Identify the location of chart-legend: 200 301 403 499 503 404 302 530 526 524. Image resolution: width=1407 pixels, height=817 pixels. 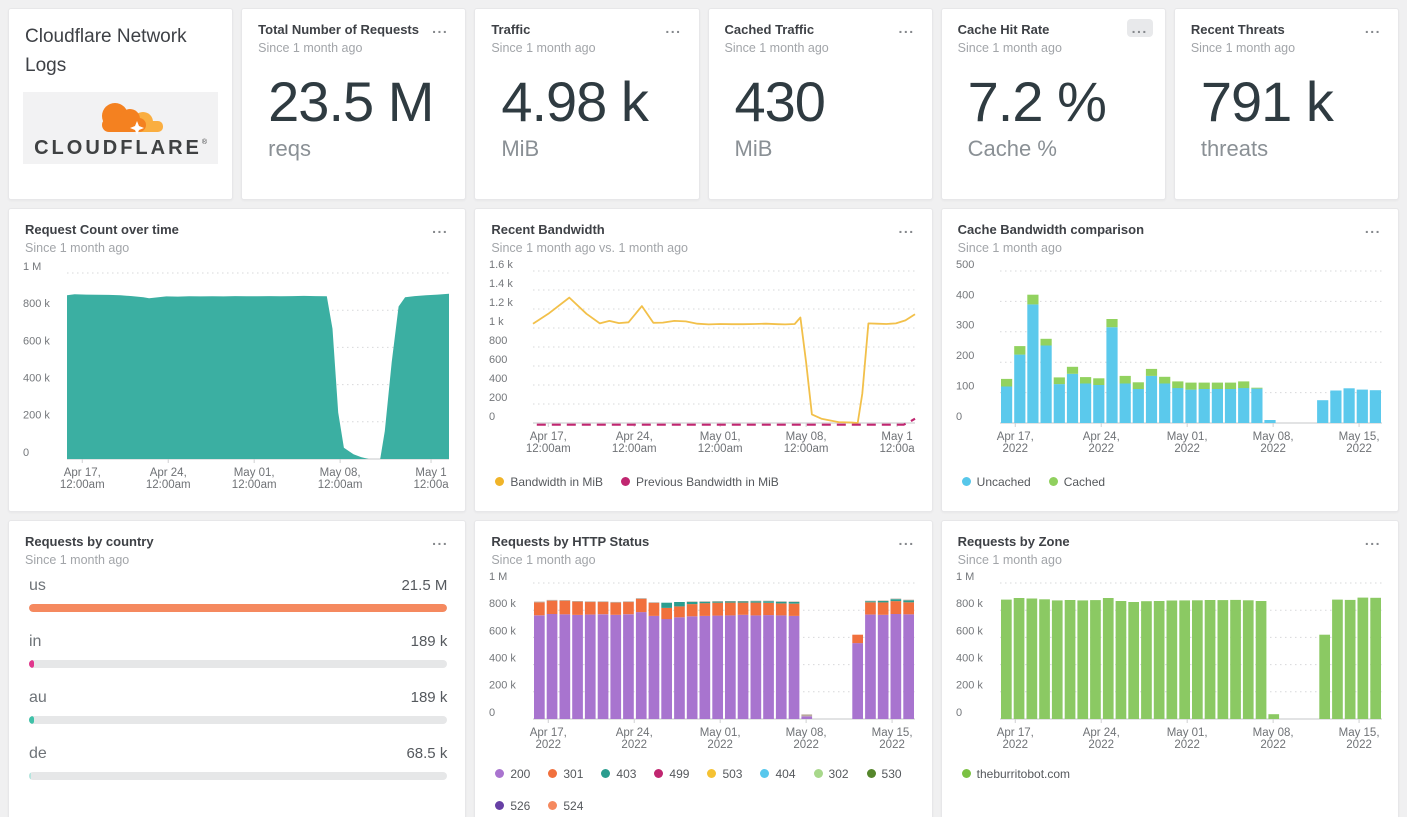
(713, 790).